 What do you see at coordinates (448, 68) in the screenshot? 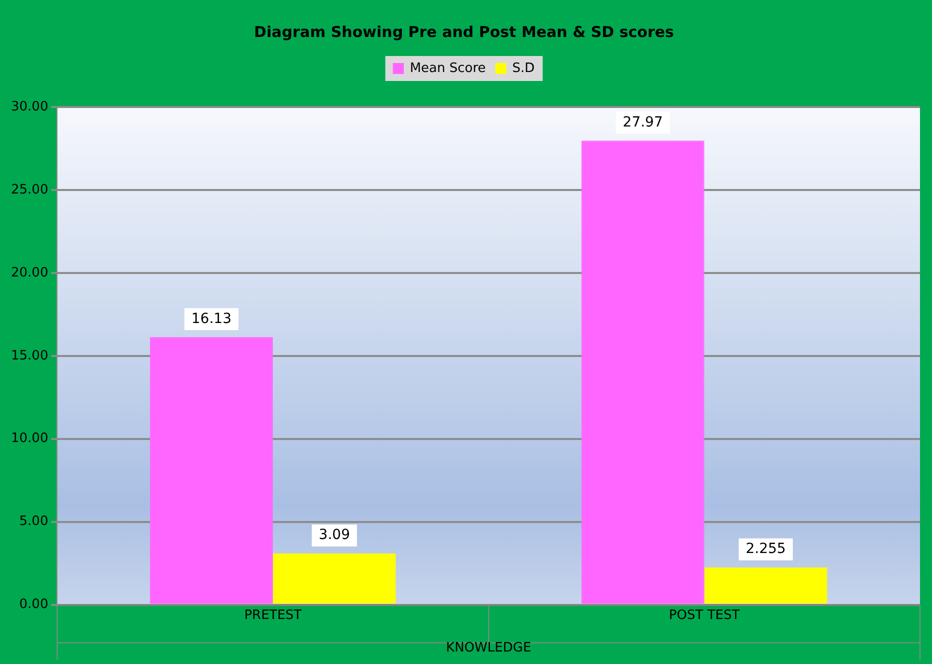
I see `legend-label: Mean Score` at bounding box center [448, 68].